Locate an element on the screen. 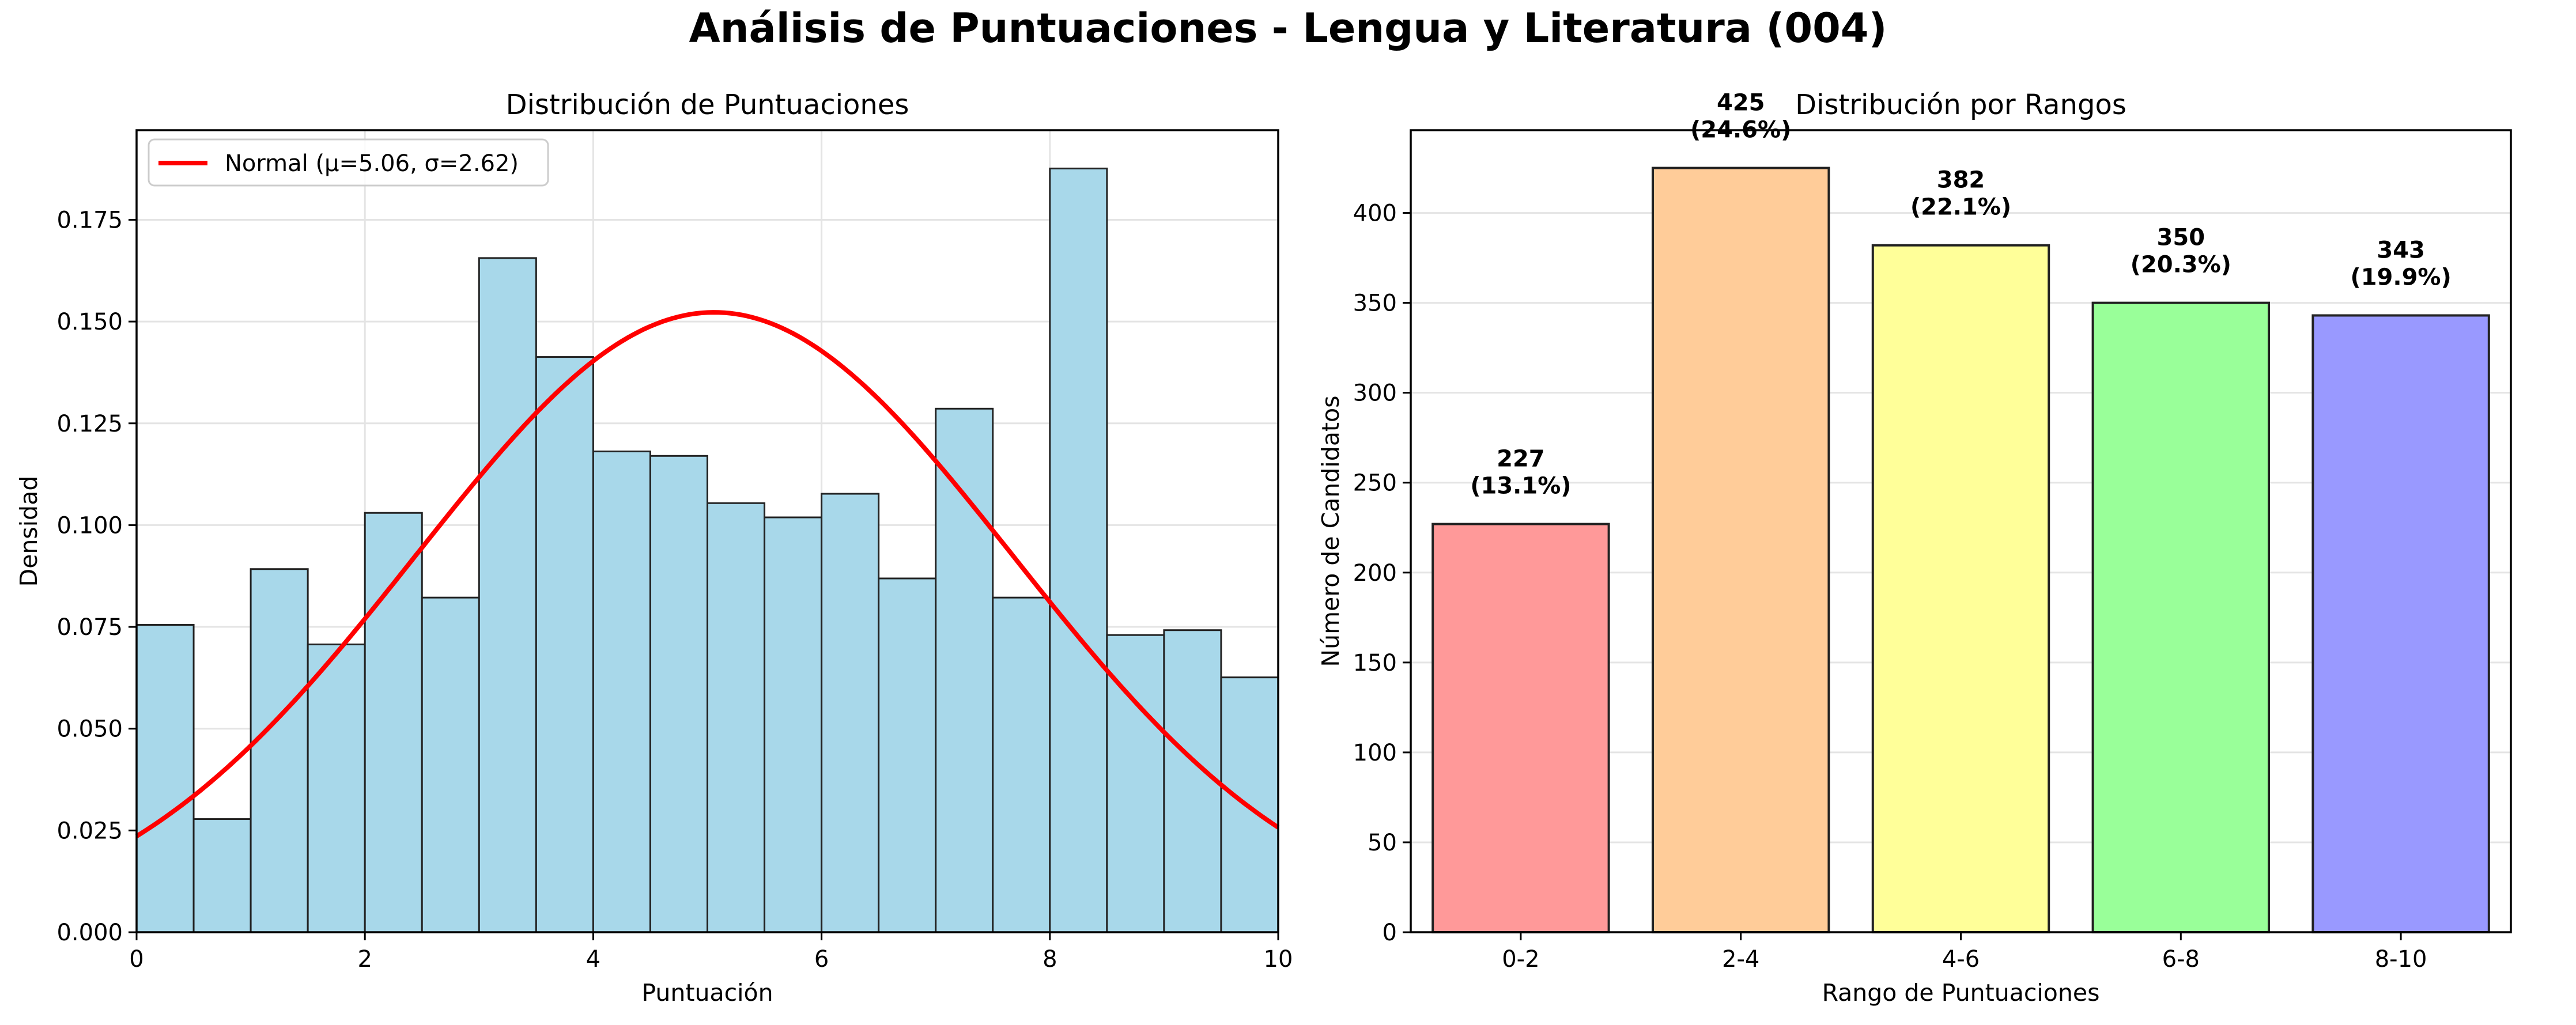 This screenshot has width=2576, height=1025. x-tick-label: 0 is located at coordinates (136, 959).